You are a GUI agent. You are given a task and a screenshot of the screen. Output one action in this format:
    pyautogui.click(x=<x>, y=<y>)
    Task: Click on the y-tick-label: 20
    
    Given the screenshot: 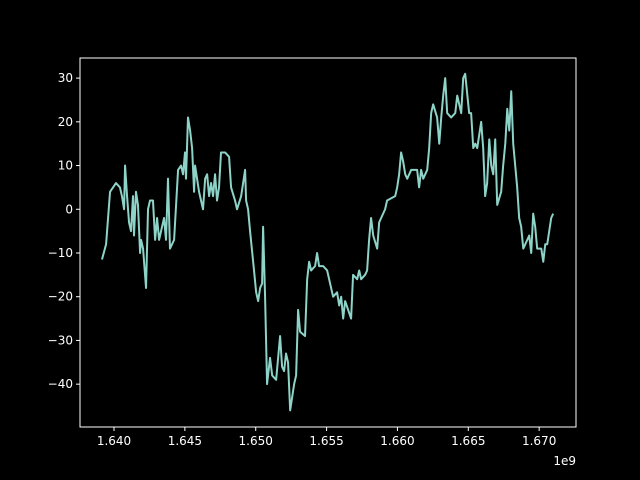 What is the action you would take?
    pyautogui.click(x=65, y=122)
    